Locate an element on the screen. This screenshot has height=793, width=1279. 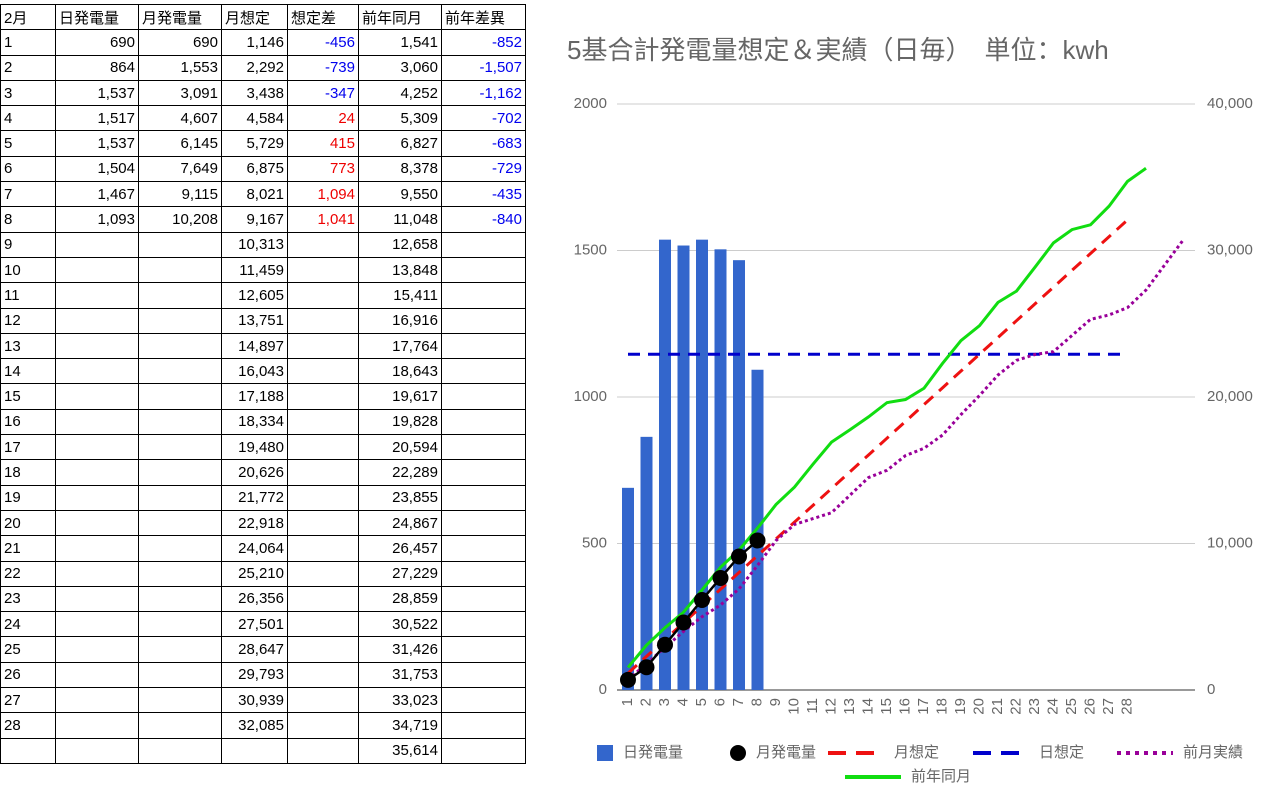
cell: 15,411 is located at coordinates (400, 295).